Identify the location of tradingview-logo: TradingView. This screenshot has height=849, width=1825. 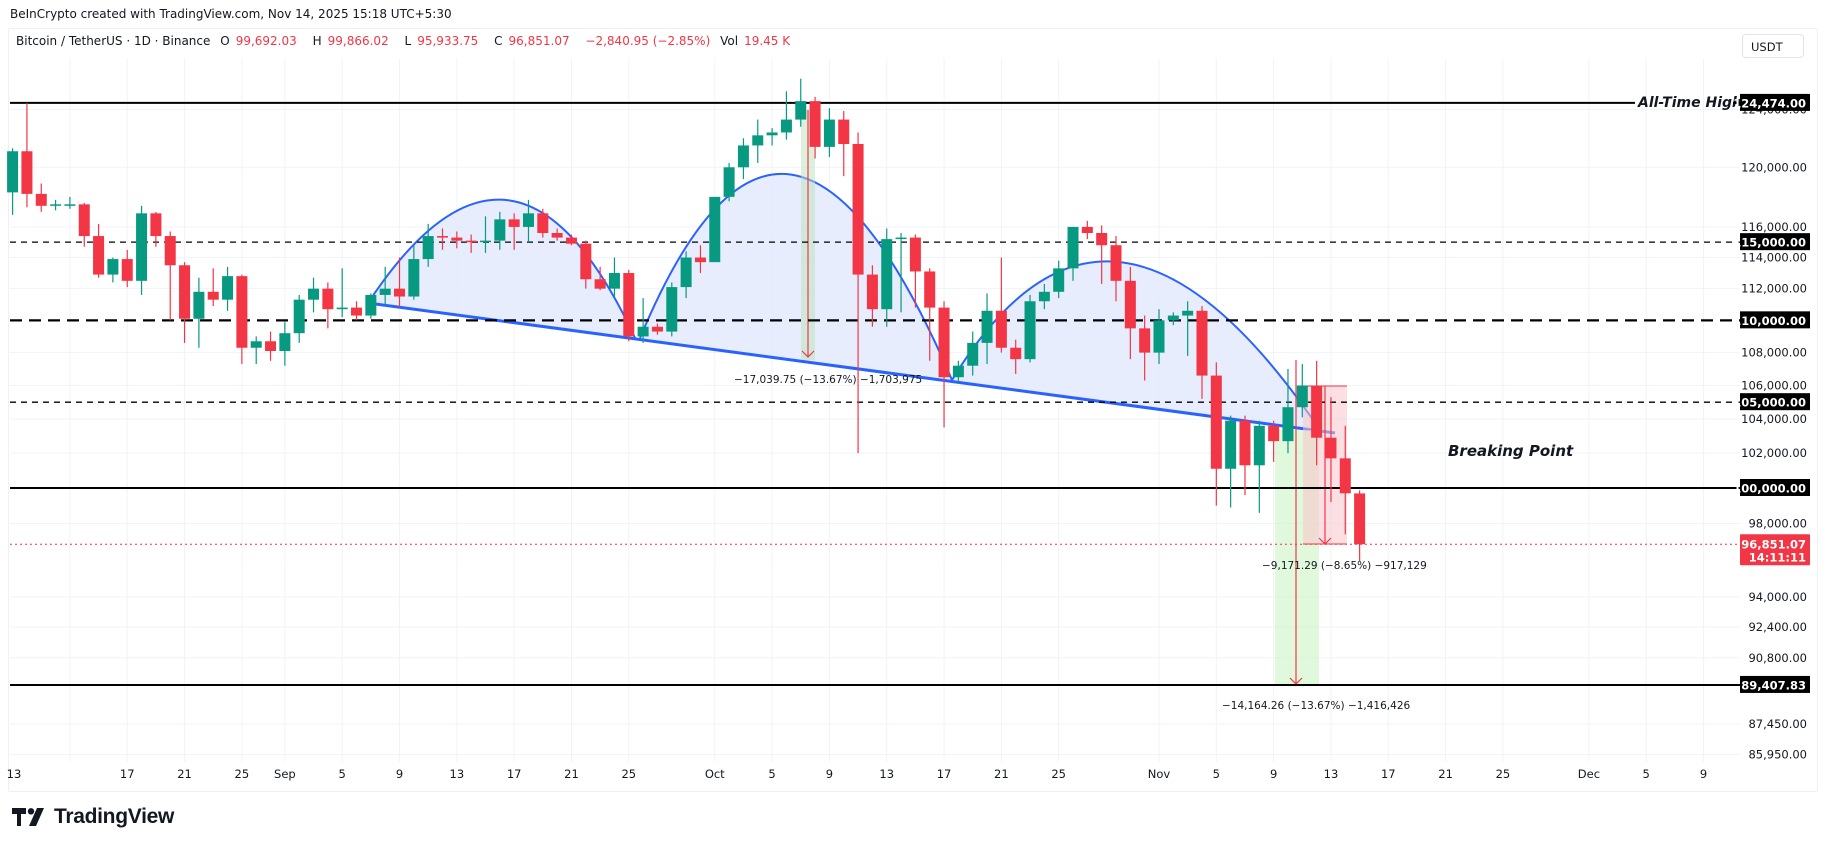
(93, 817).